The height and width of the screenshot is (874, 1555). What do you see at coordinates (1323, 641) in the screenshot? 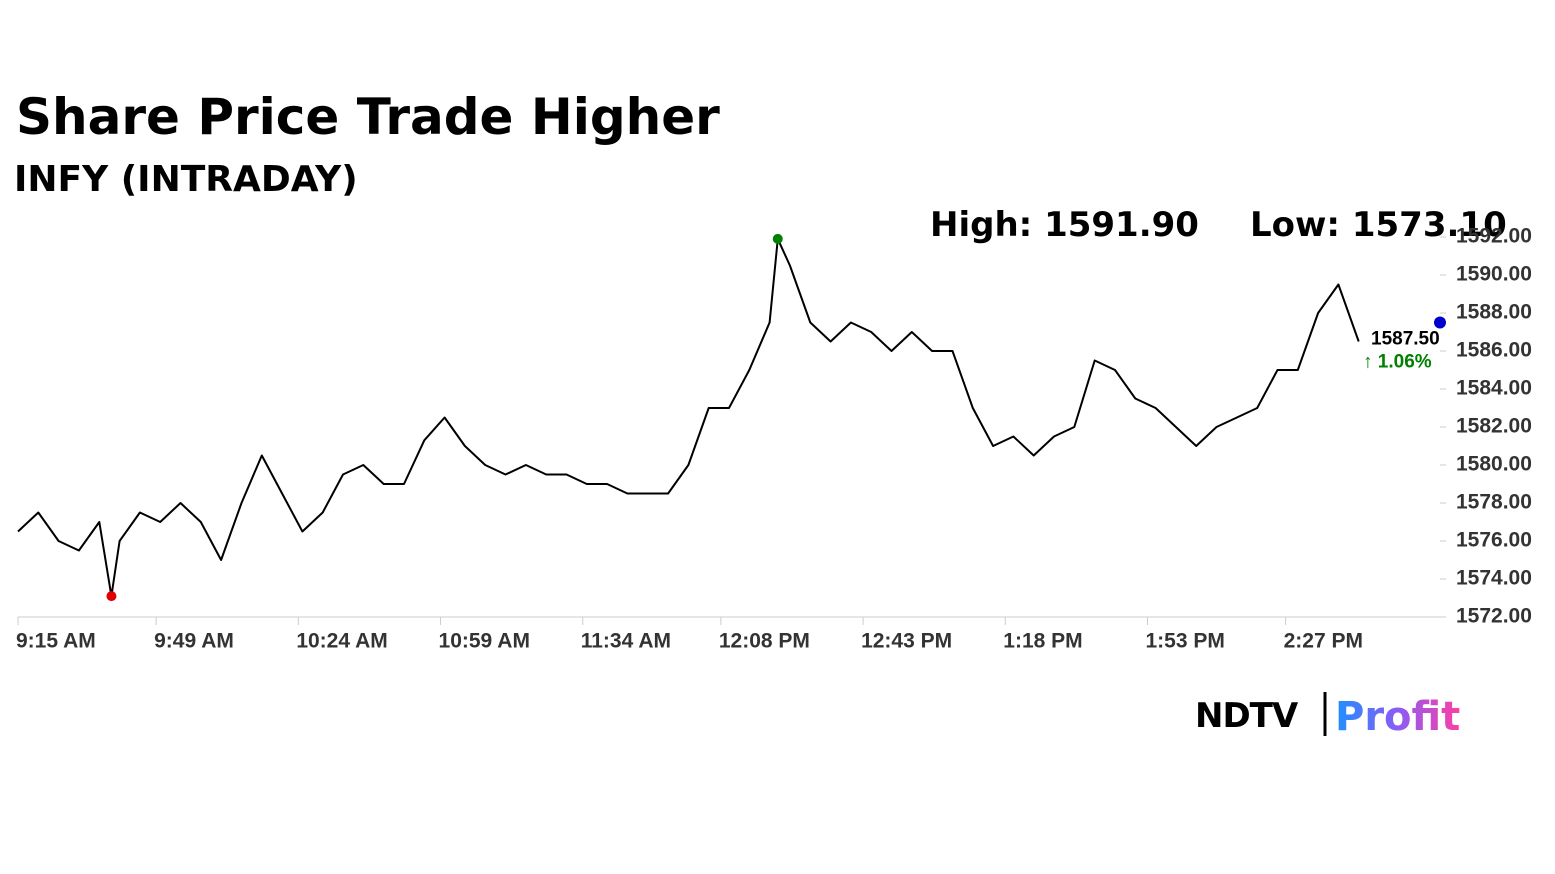
I see `x-tick-label: 2:27 PM` at bounding box center [1323, 641].